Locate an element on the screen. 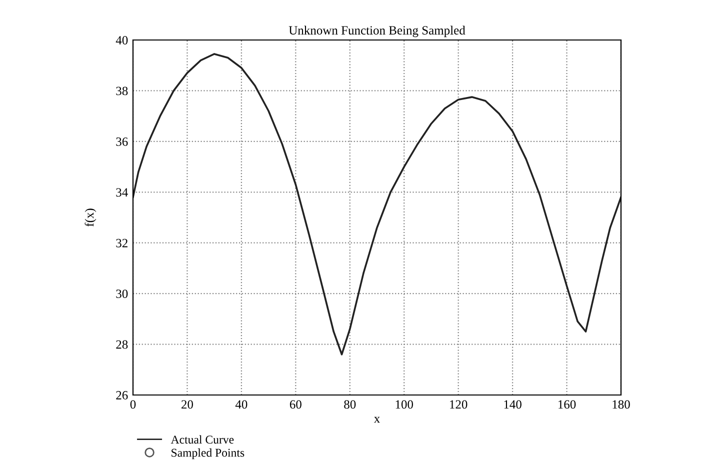 The height and width of the screenshot is (462, 707). x-tick-label: 40 is located at coordinates (241, 404).